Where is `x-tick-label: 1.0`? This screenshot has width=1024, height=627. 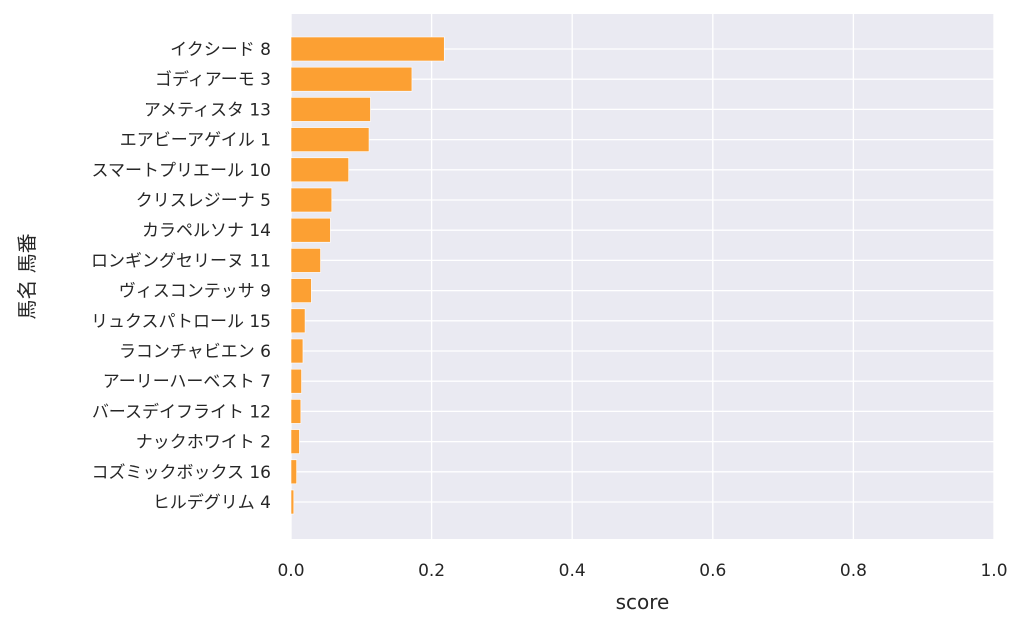
x-tick-label: 1.0 is located at coordinates (993, 571).